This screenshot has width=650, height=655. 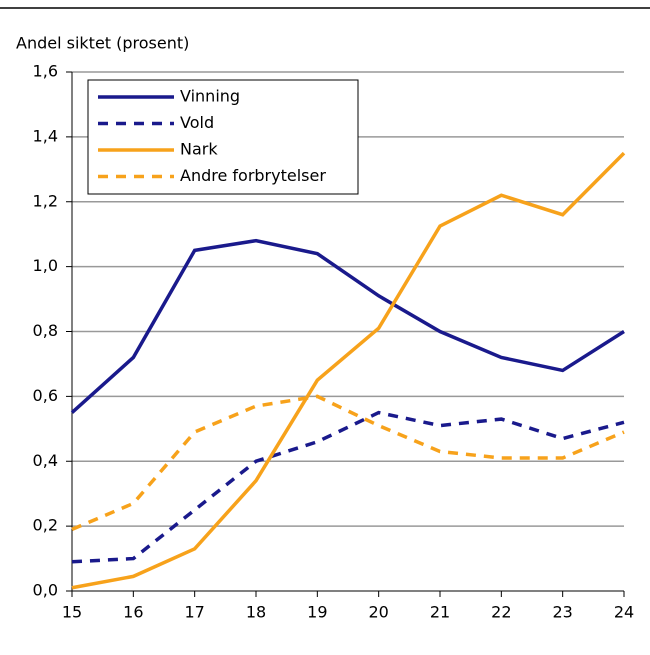 I want to click on x-tick-label: 22, so click(x=501, y=612).